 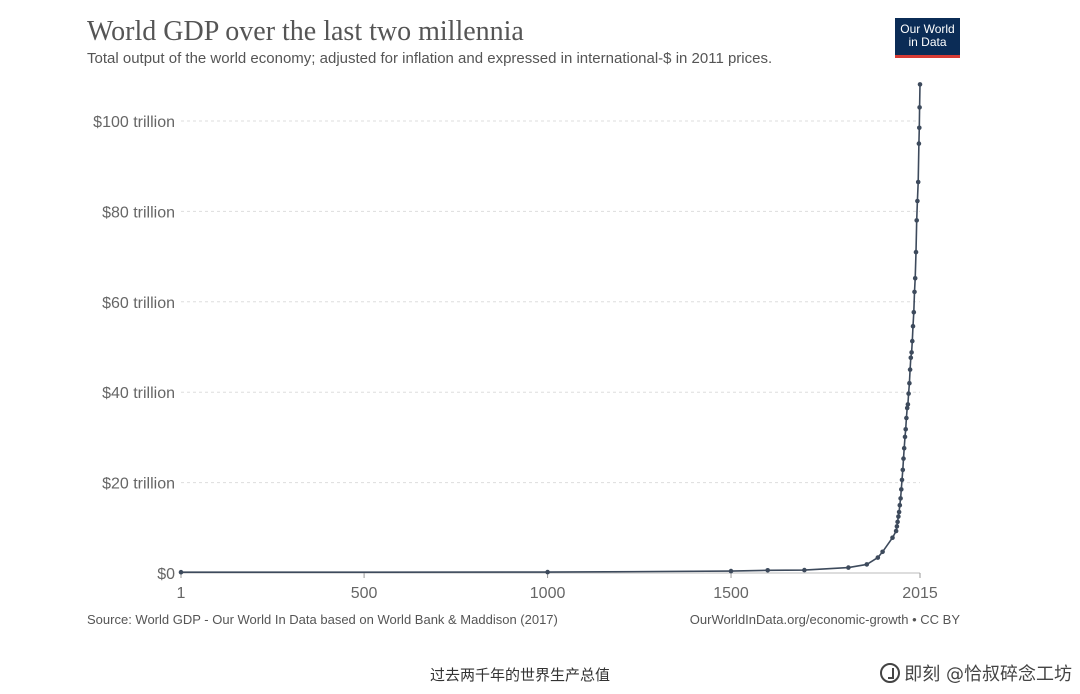 What do you see at coordinates (138, 484) in the screenshot?
I see `y-tick-label: $20 trillion` at bounding box center [138, 484].